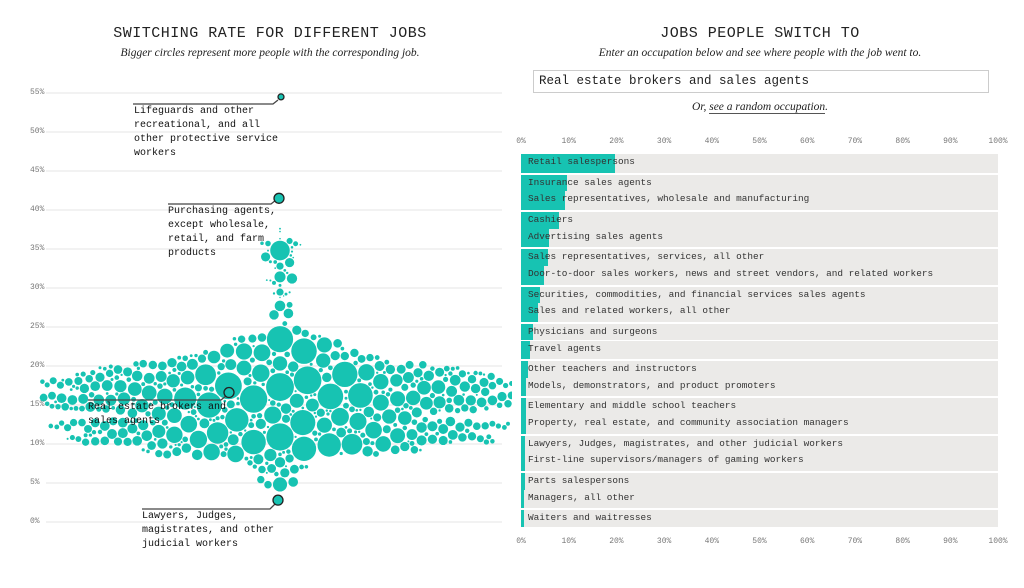 The height and width of the screenshot is (588, 1024). What do you see at coordinates (759, 517) in the screenshot?
I see `bar-row: Waiters and waitresses` at bounding box center [759, 517].